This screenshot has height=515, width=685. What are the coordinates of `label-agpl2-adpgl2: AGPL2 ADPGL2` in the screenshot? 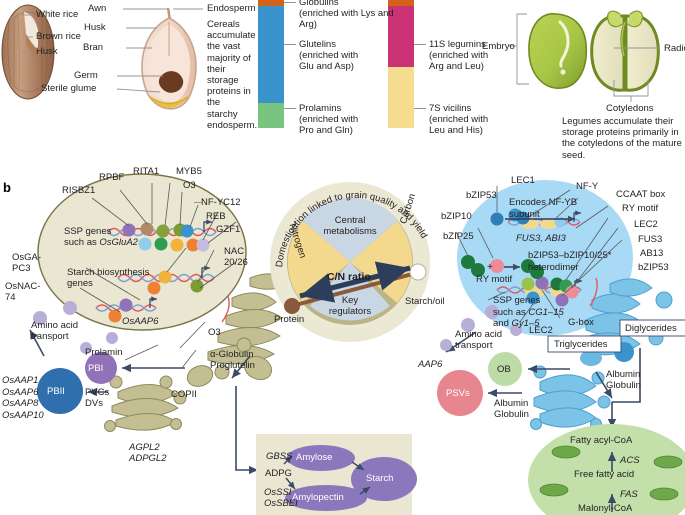 It's located at (148, 453).